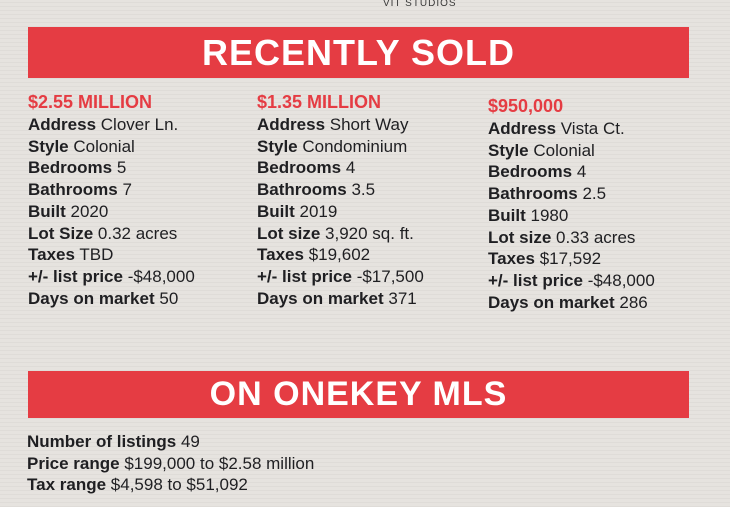  What do you see at coordinates (562, 237) in the screenshot?
I see `field-lot-size: Lot size 0.33 acres` at bounding box center [562, 237].